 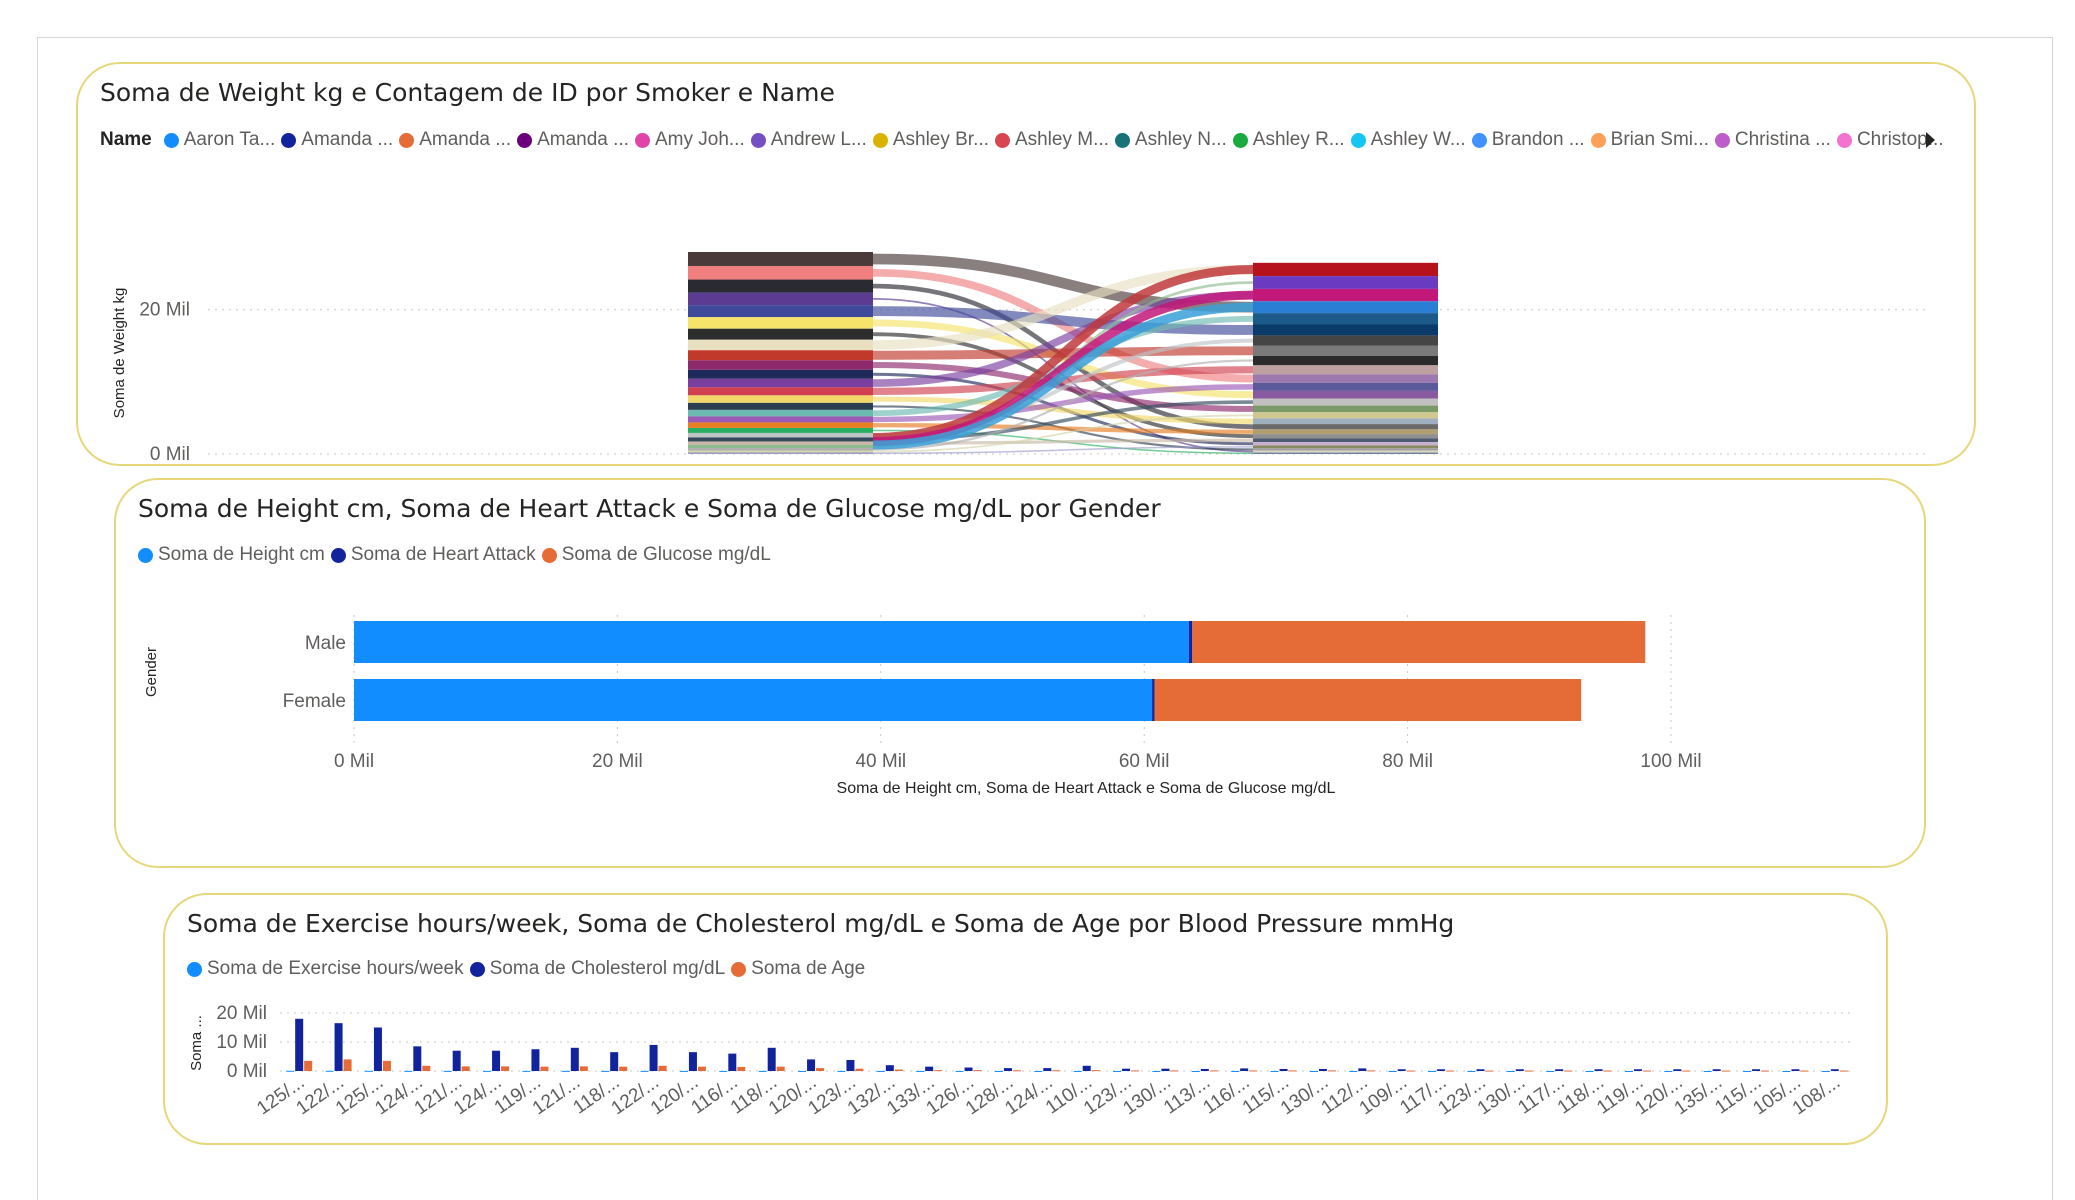 I want to click on bp-legend-item: Soma de Cholesterol mg/dL, so click(x=597, y=969).